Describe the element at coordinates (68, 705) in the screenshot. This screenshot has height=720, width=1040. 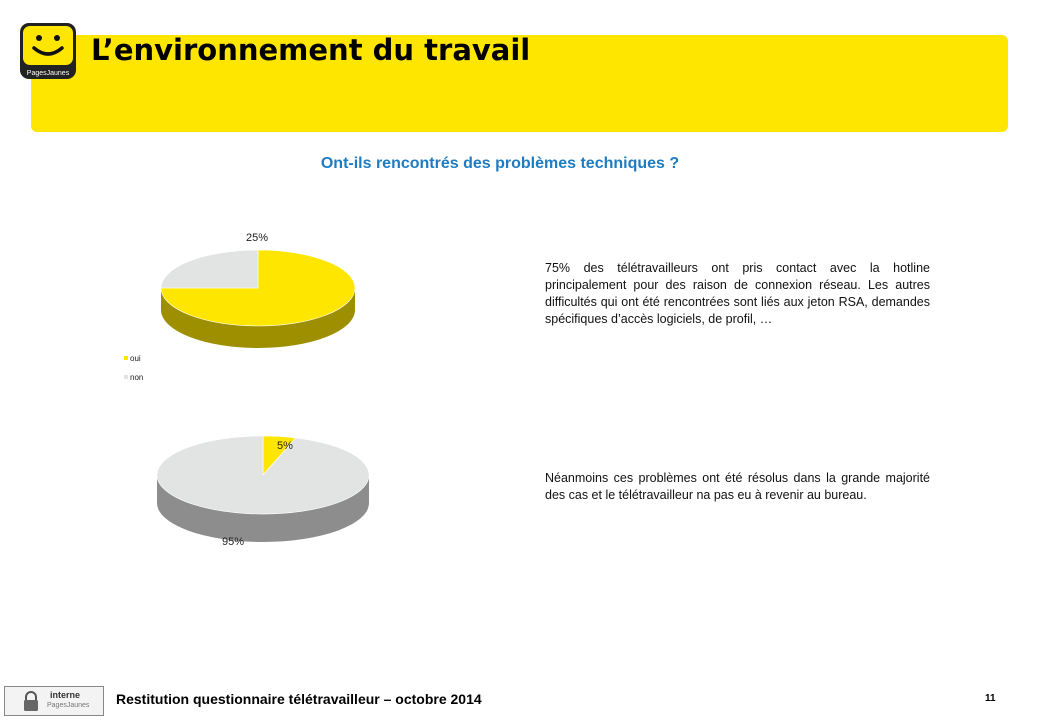
I see `badge-brand: PagesJaunes` at that location.